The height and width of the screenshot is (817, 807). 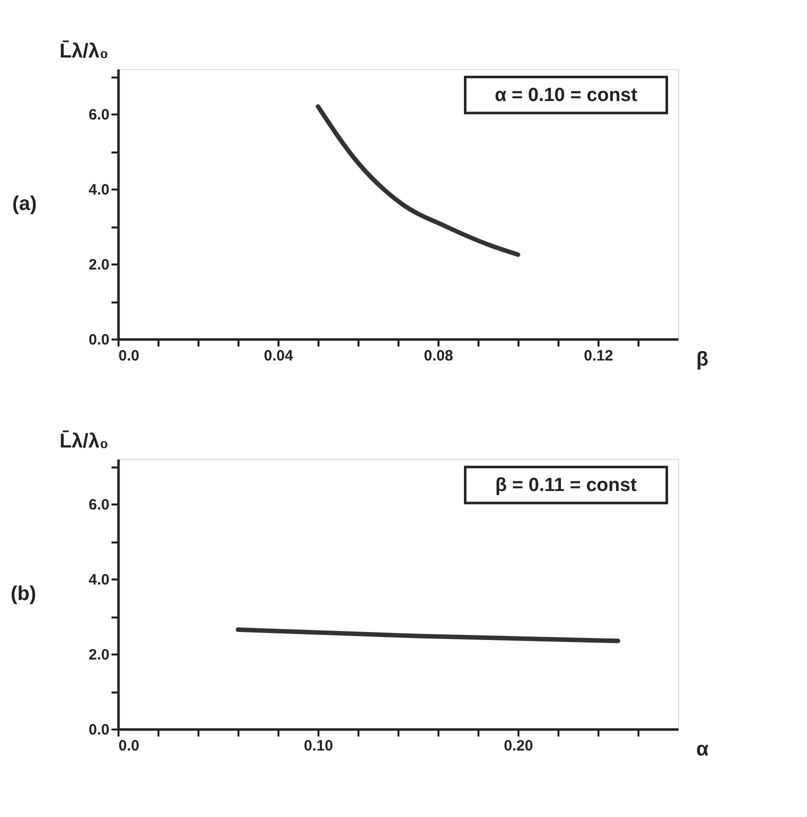 I want to click on x-axis-title: α, so click(x=703, y=749).